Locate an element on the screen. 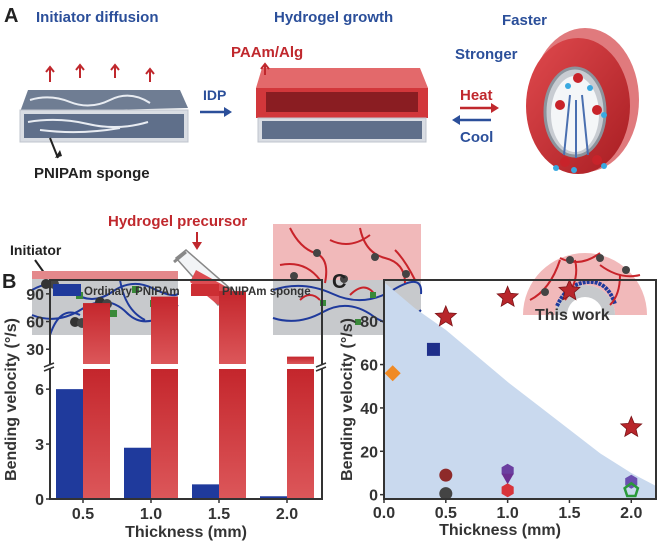 Image resolution: width=660 pixels, height=542 pixels. idp-arrow-icon is located at coordinates (216, 112).